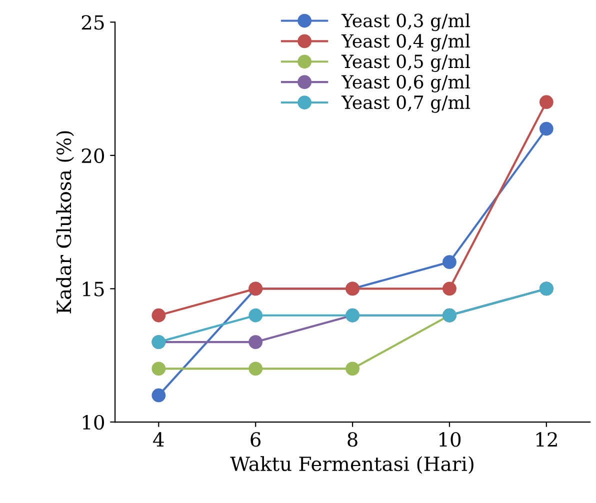 This screenshot has width=596, height=503. What do you see at coordinates (450, 439) in the screenshot?
I see `x-tick-label: 10` at bounding box center [450, 439].